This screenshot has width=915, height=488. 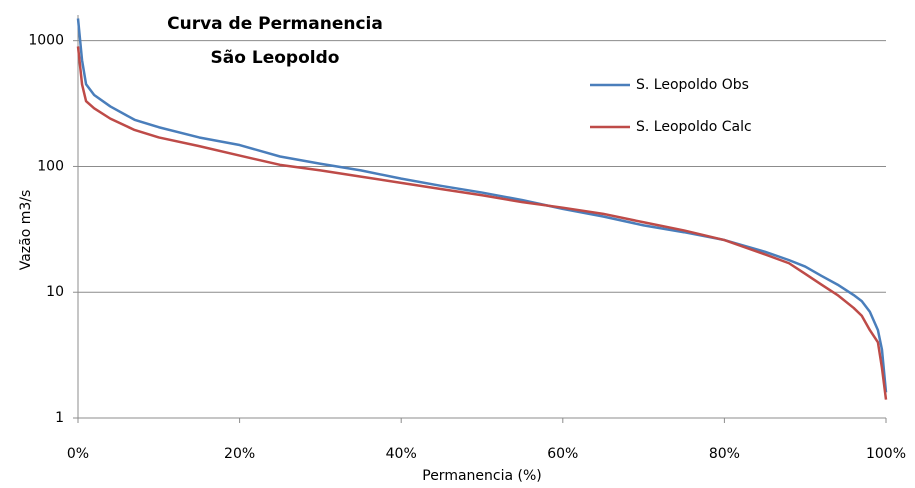 I want to click on x-tick-label: 80%, so click(x=724, y=454).